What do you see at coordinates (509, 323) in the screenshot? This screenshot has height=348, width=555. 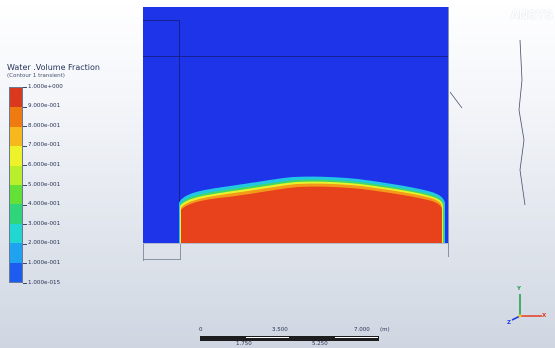 I see `triad-z-label: Z` at bounding box center [509, 323].